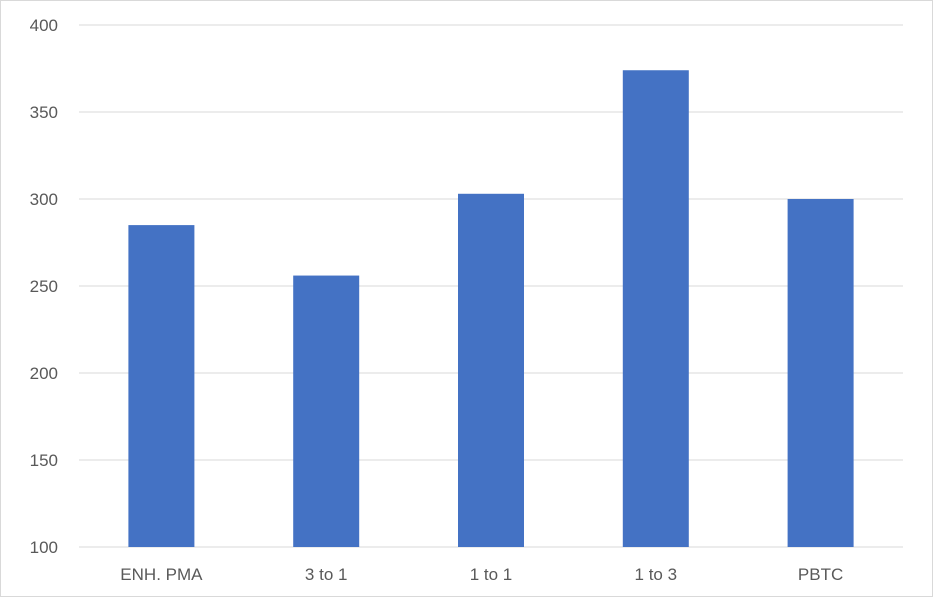 The height and width of the screenshot is (597, 933). Describe the element at coordinates (491, 574) in the screenshot. I see `x-tick-label: 1 to 1` at that location.